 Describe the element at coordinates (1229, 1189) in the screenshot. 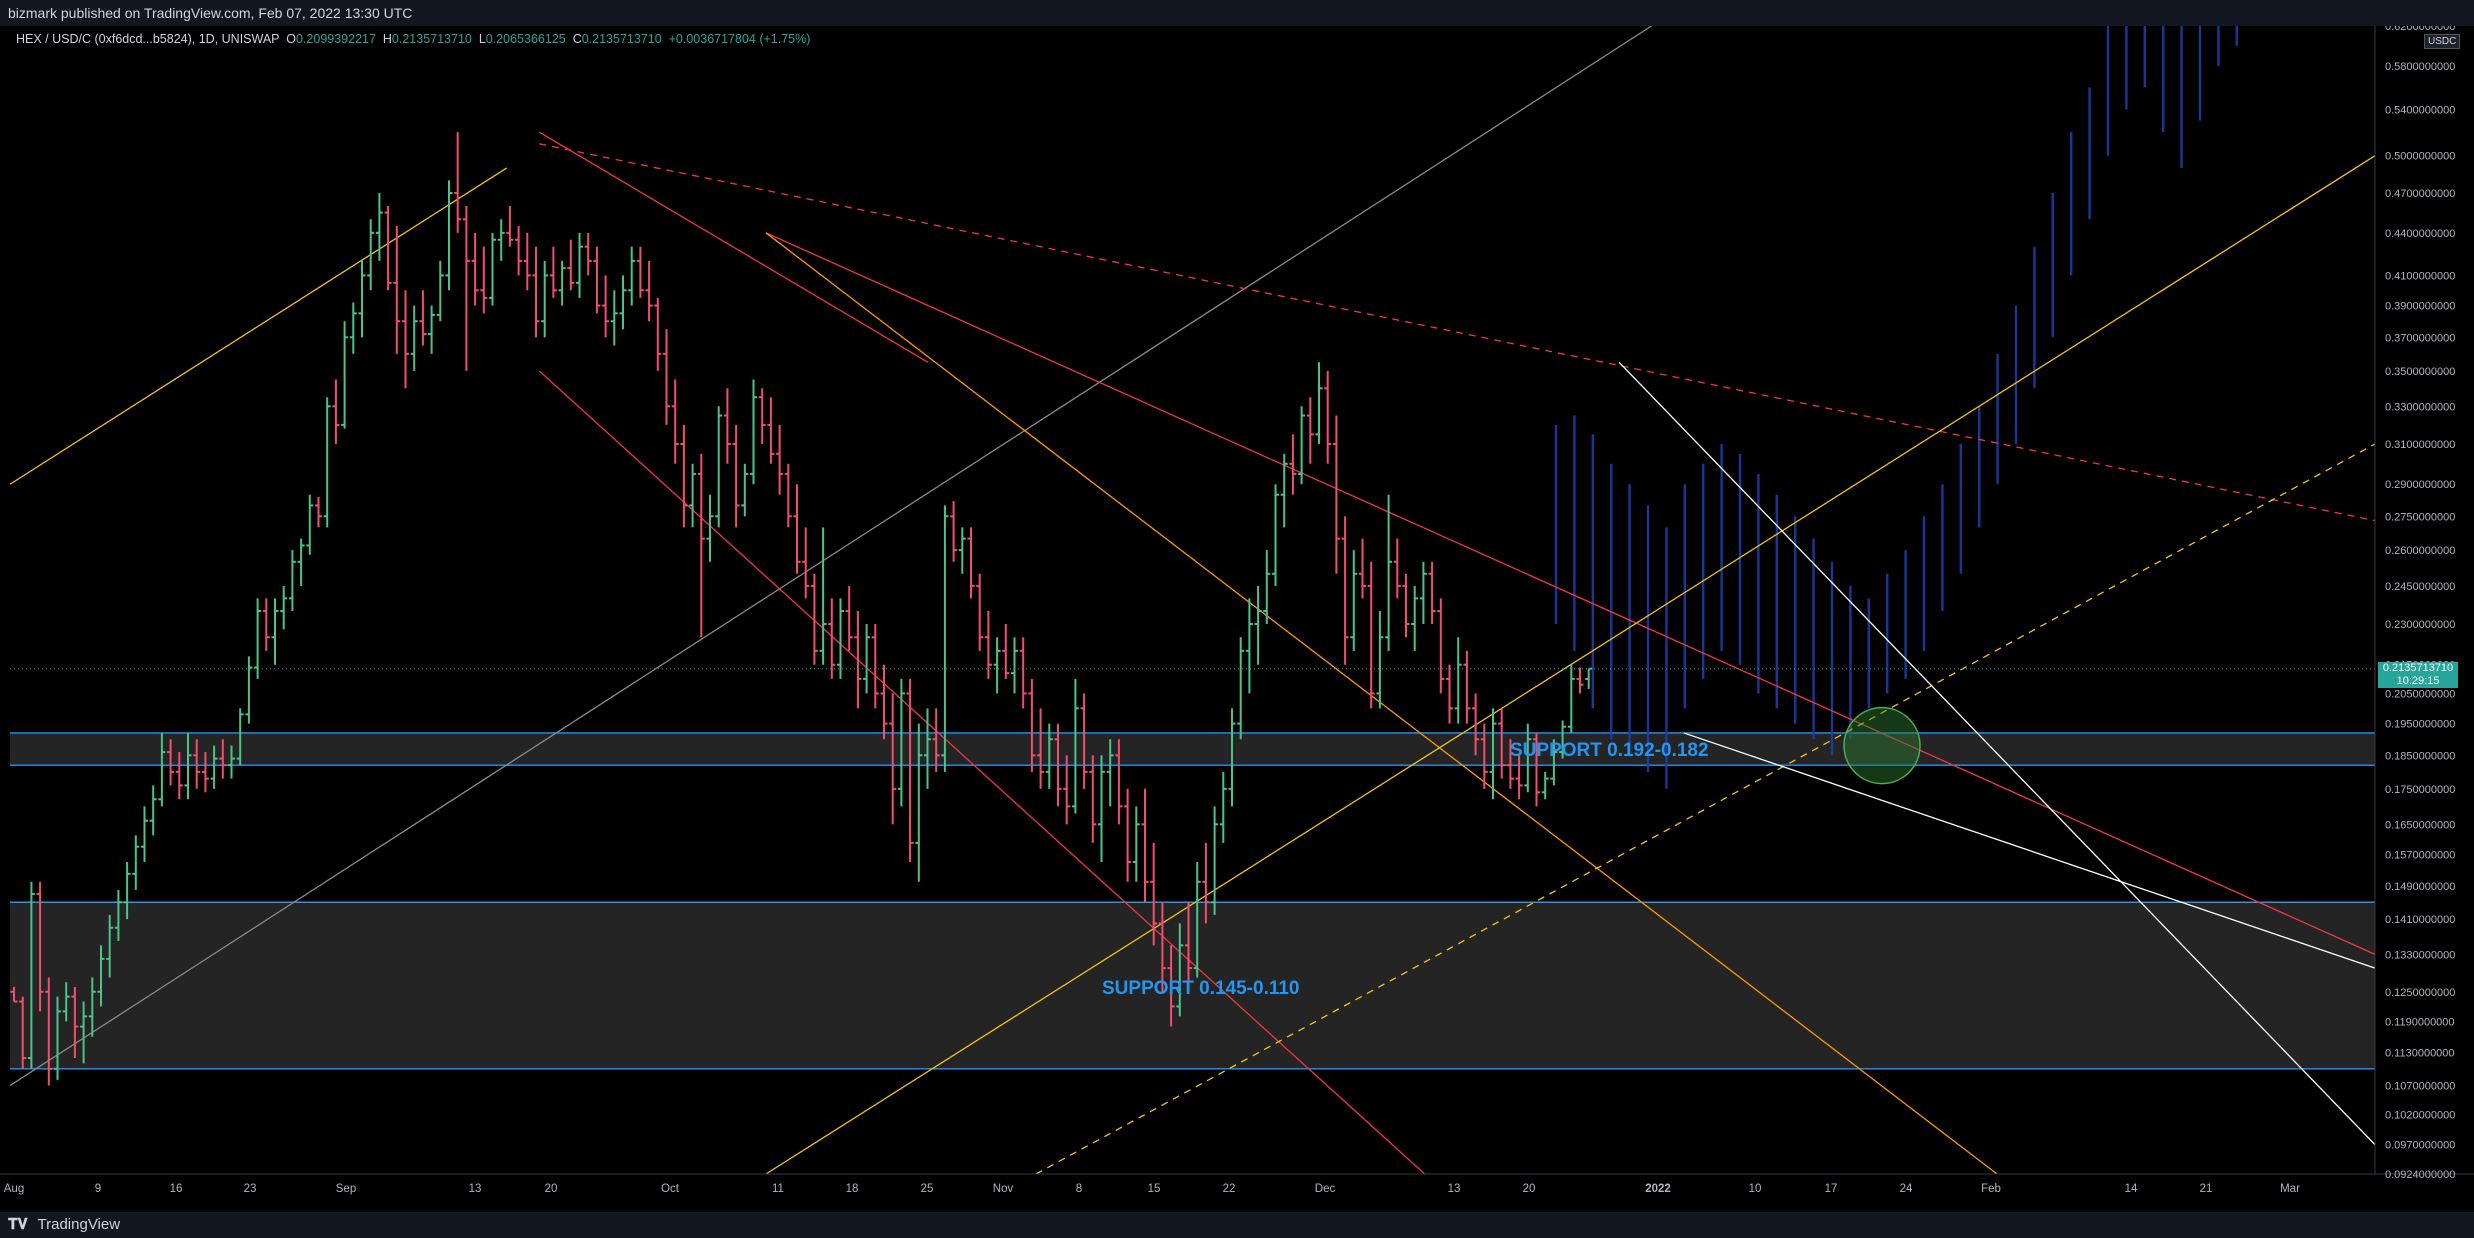

I see `x-tick-label: 22` at that location.